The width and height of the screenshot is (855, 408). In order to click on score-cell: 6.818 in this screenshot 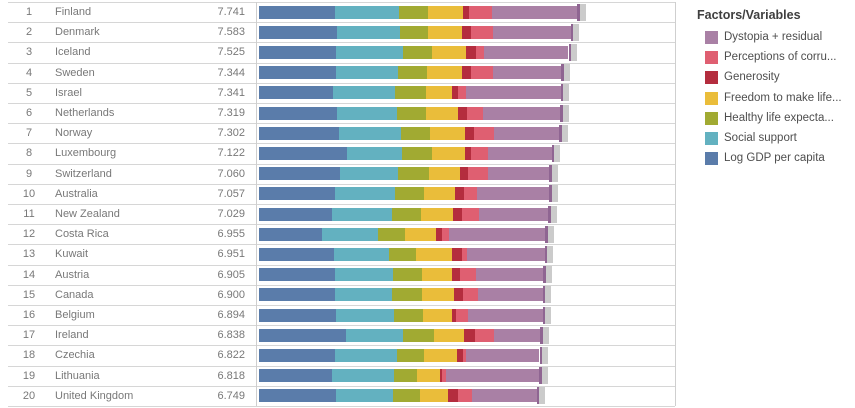, I will do `click(231, 375)`.